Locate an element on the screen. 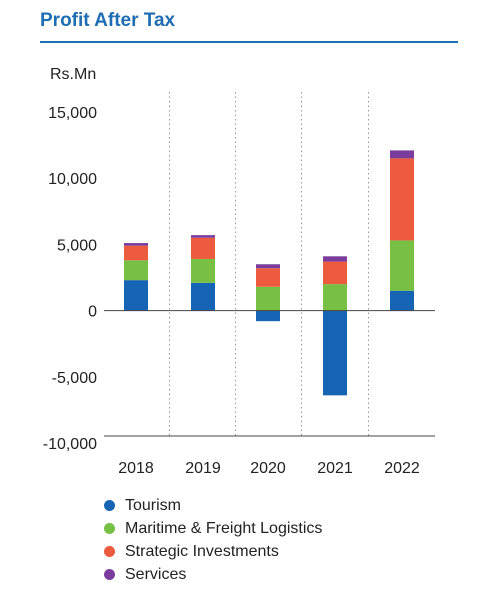 This screenshot has height=600, width=500. legend-item: Maritime & Freight Logistics is located at coordinates (213, 528).